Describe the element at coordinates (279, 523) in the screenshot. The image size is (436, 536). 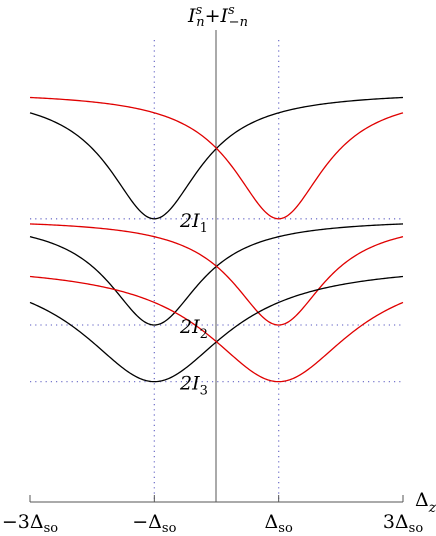
I see `x-tick-label: Δso` at that location.